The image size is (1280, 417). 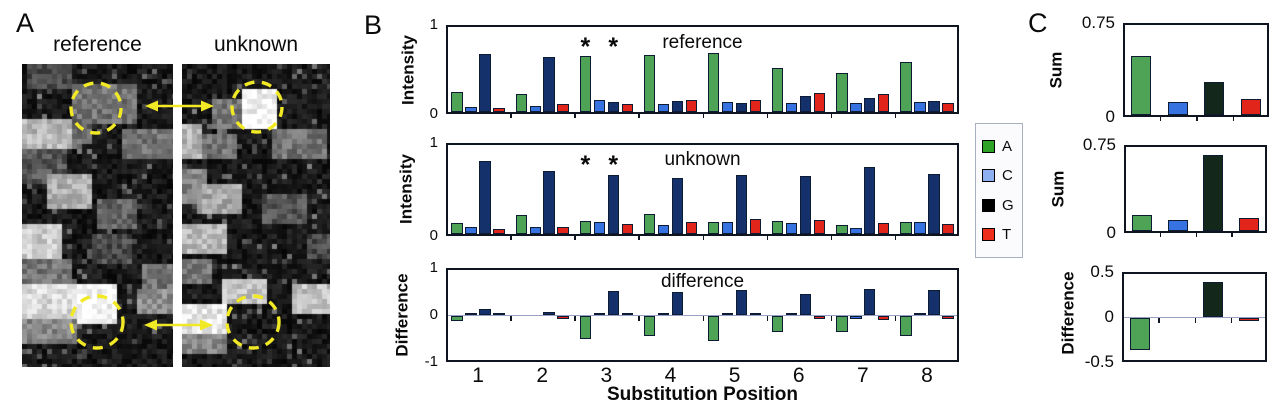 I want to click on y-tick-label: -0.5, so click(x=1099, y=361).